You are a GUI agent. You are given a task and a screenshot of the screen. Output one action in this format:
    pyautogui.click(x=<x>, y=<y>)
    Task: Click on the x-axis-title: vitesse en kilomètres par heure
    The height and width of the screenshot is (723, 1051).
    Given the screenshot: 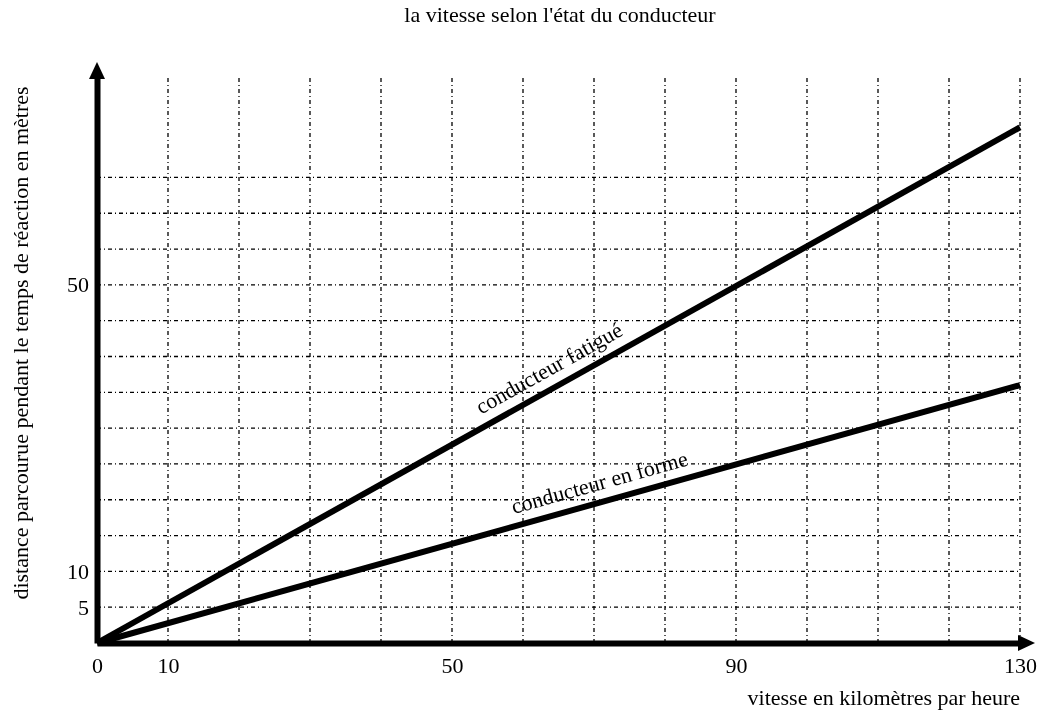 What is the action you would take?
    pyautogui.click(x=883, y=697)
    